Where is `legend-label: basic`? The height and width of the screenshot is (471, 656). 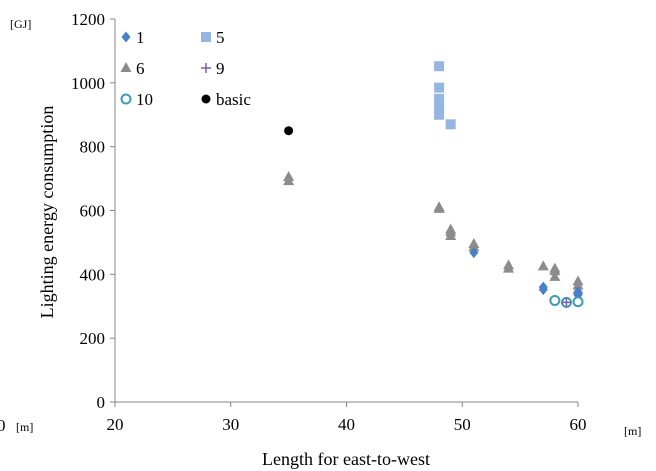
legend-label: basic is located at coordinates (233, 99).